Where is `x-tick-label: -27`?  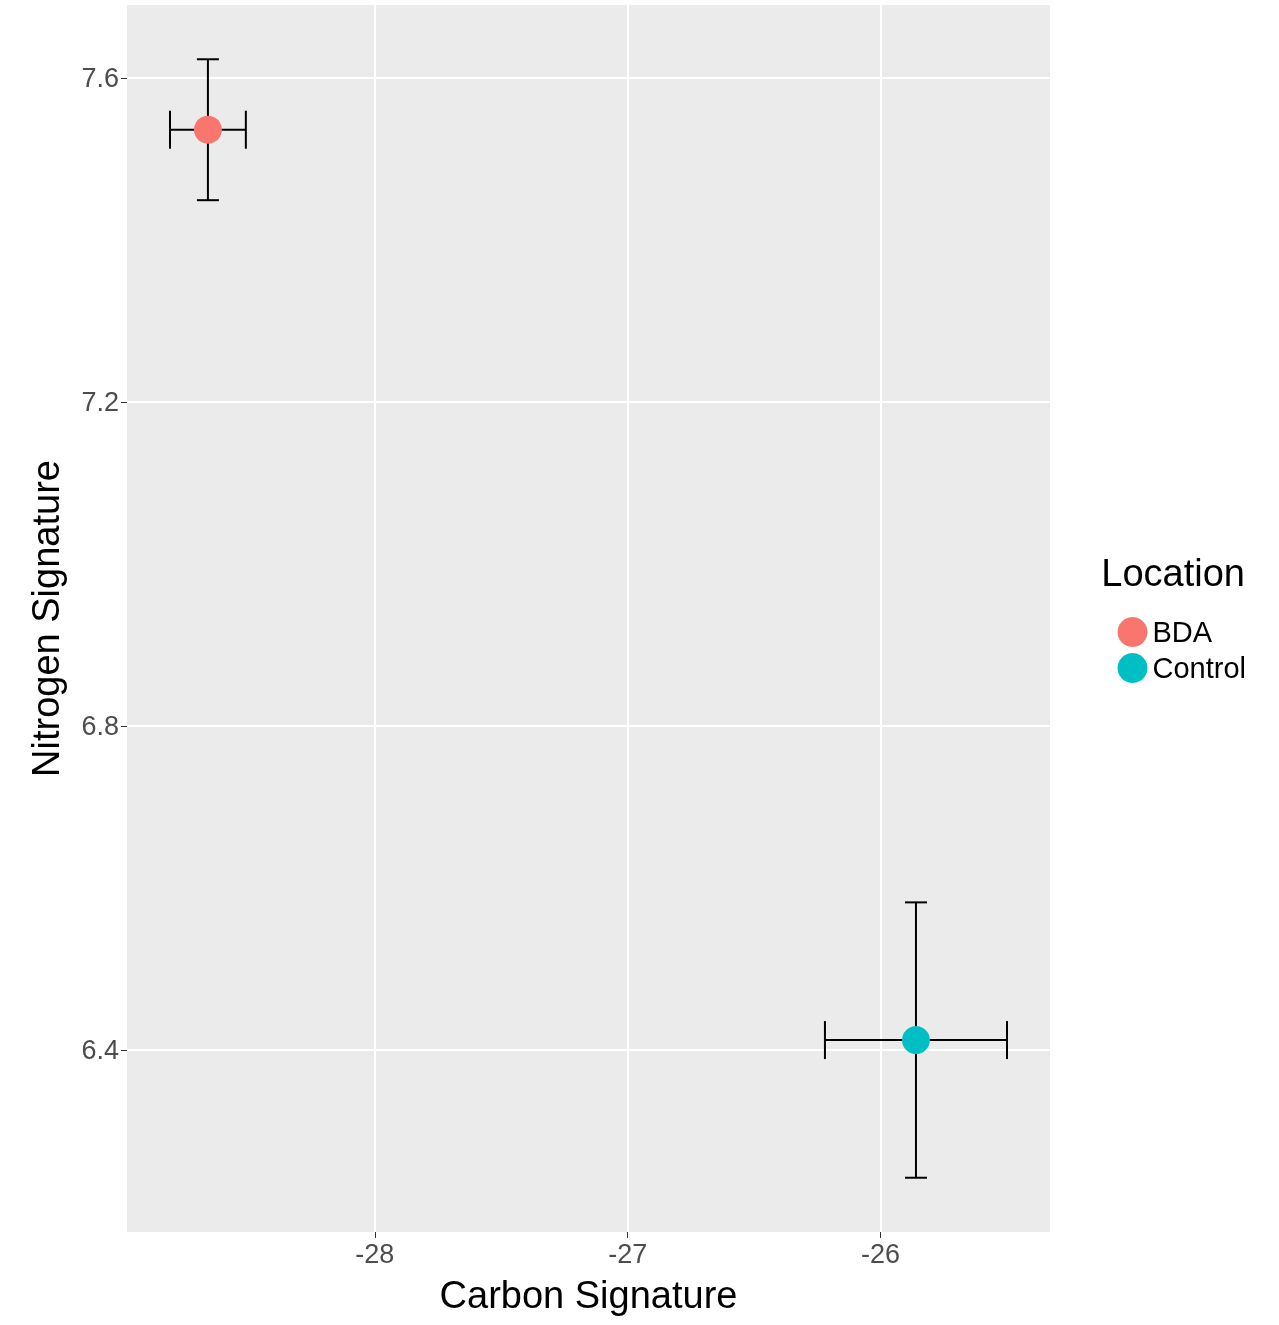
x-tick-label: -27 is located at coordinates (628, 1253).